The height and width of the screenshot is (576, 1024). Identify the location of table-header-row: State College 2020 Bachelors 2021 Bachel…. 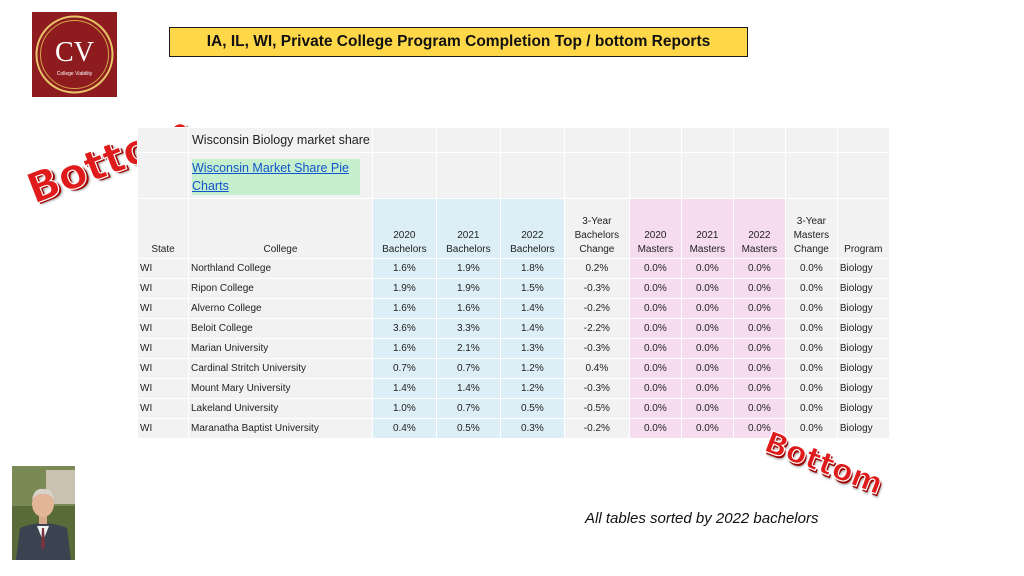
(513, 228).